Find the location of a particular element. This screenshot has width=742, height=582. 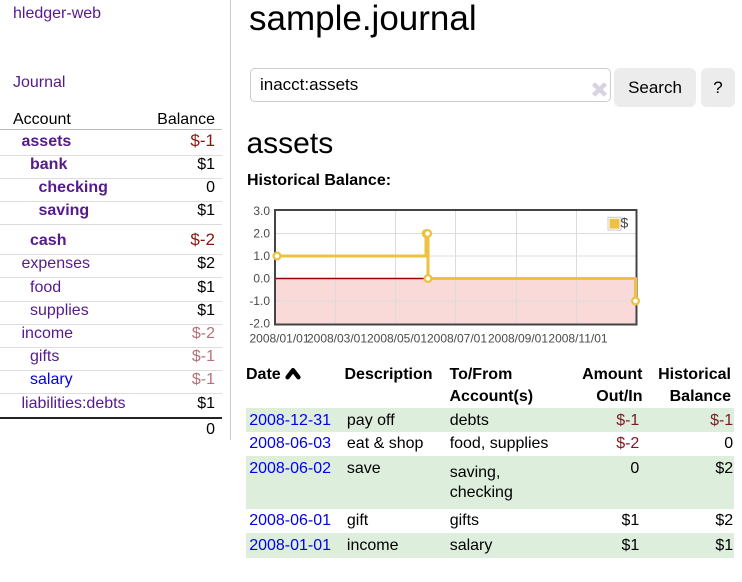

svg-text: 3.0 is located at coordinates (261, 211).